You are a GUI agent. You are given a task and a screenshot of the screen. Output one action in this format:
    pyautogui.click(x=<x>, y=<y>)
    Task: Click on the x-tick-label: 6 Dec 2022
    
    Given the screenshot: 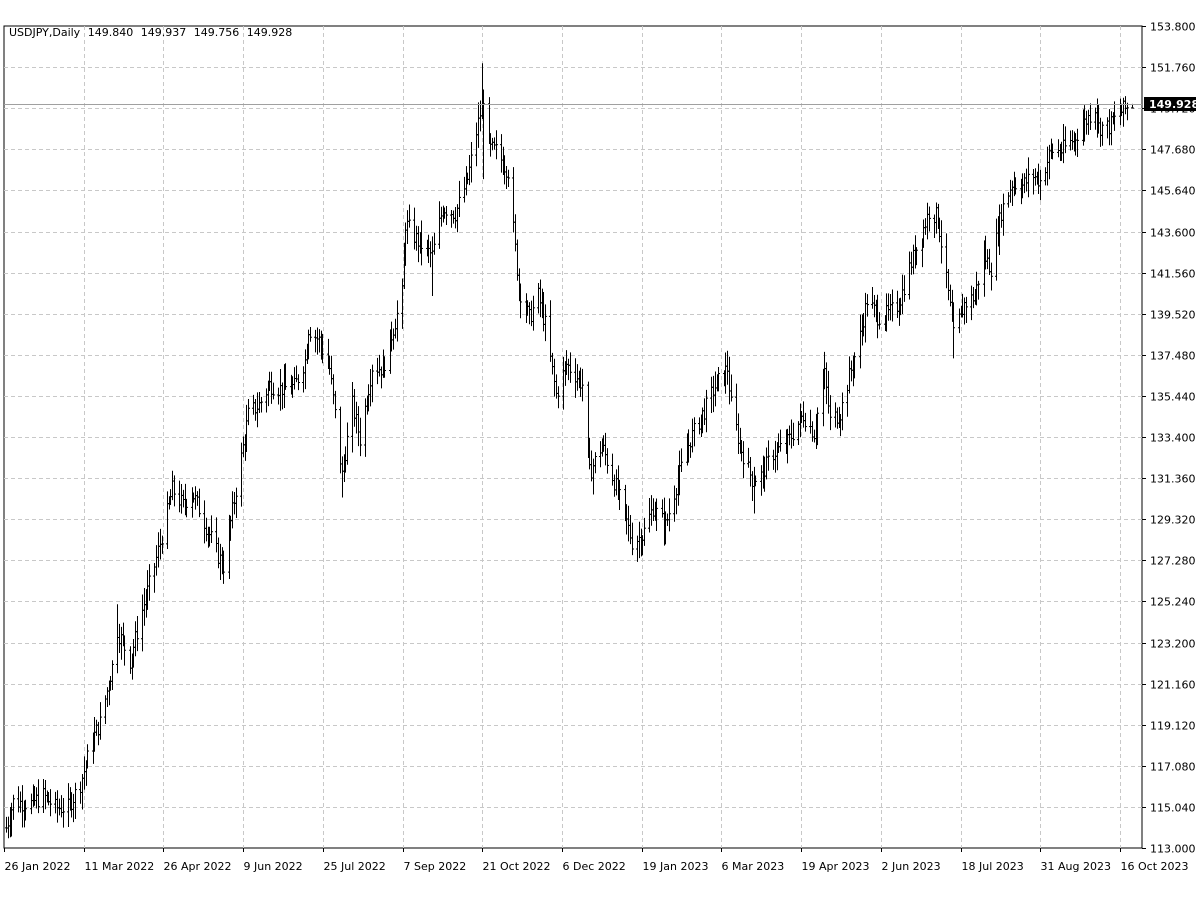 What is the action you would take?
    pyautogui.click(x=594, y=866)
    